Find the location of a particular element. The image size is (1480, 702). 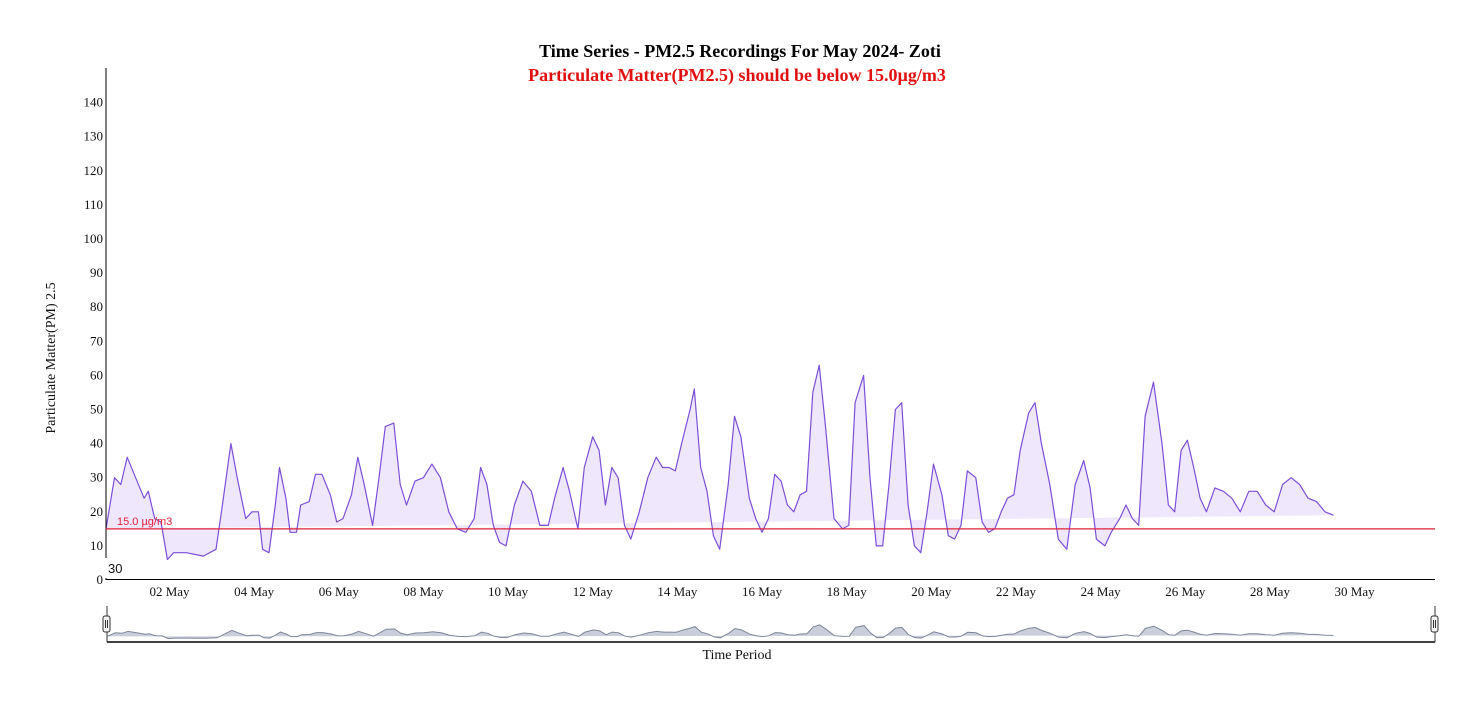

x-tick-label: 08 May is located at coordinates (423, 591).